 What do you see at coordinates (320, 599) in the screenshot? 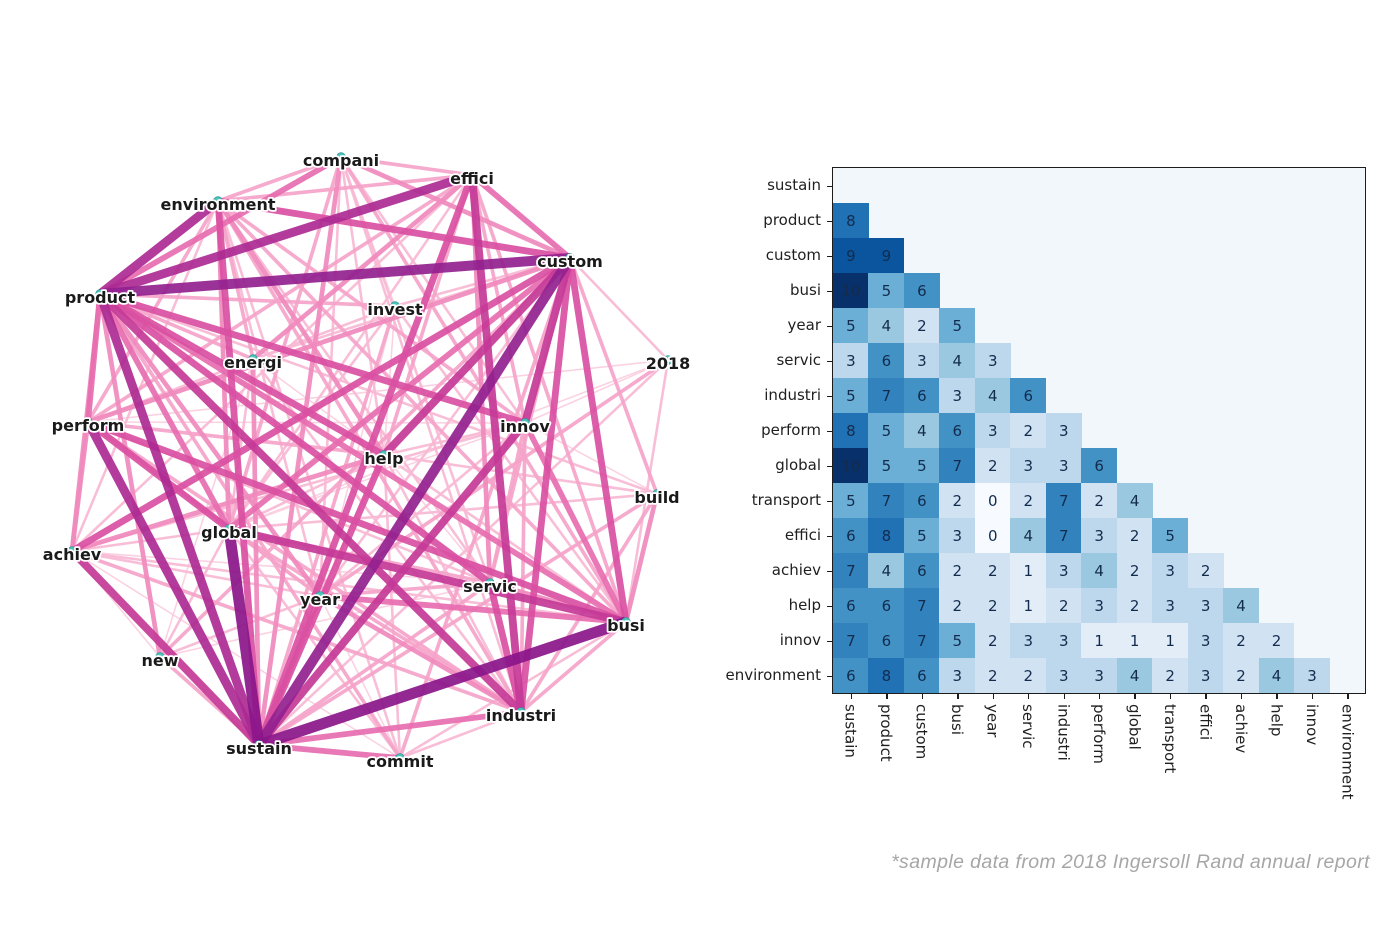
I see `network-node-label: year` at bounding box center [320, 599].